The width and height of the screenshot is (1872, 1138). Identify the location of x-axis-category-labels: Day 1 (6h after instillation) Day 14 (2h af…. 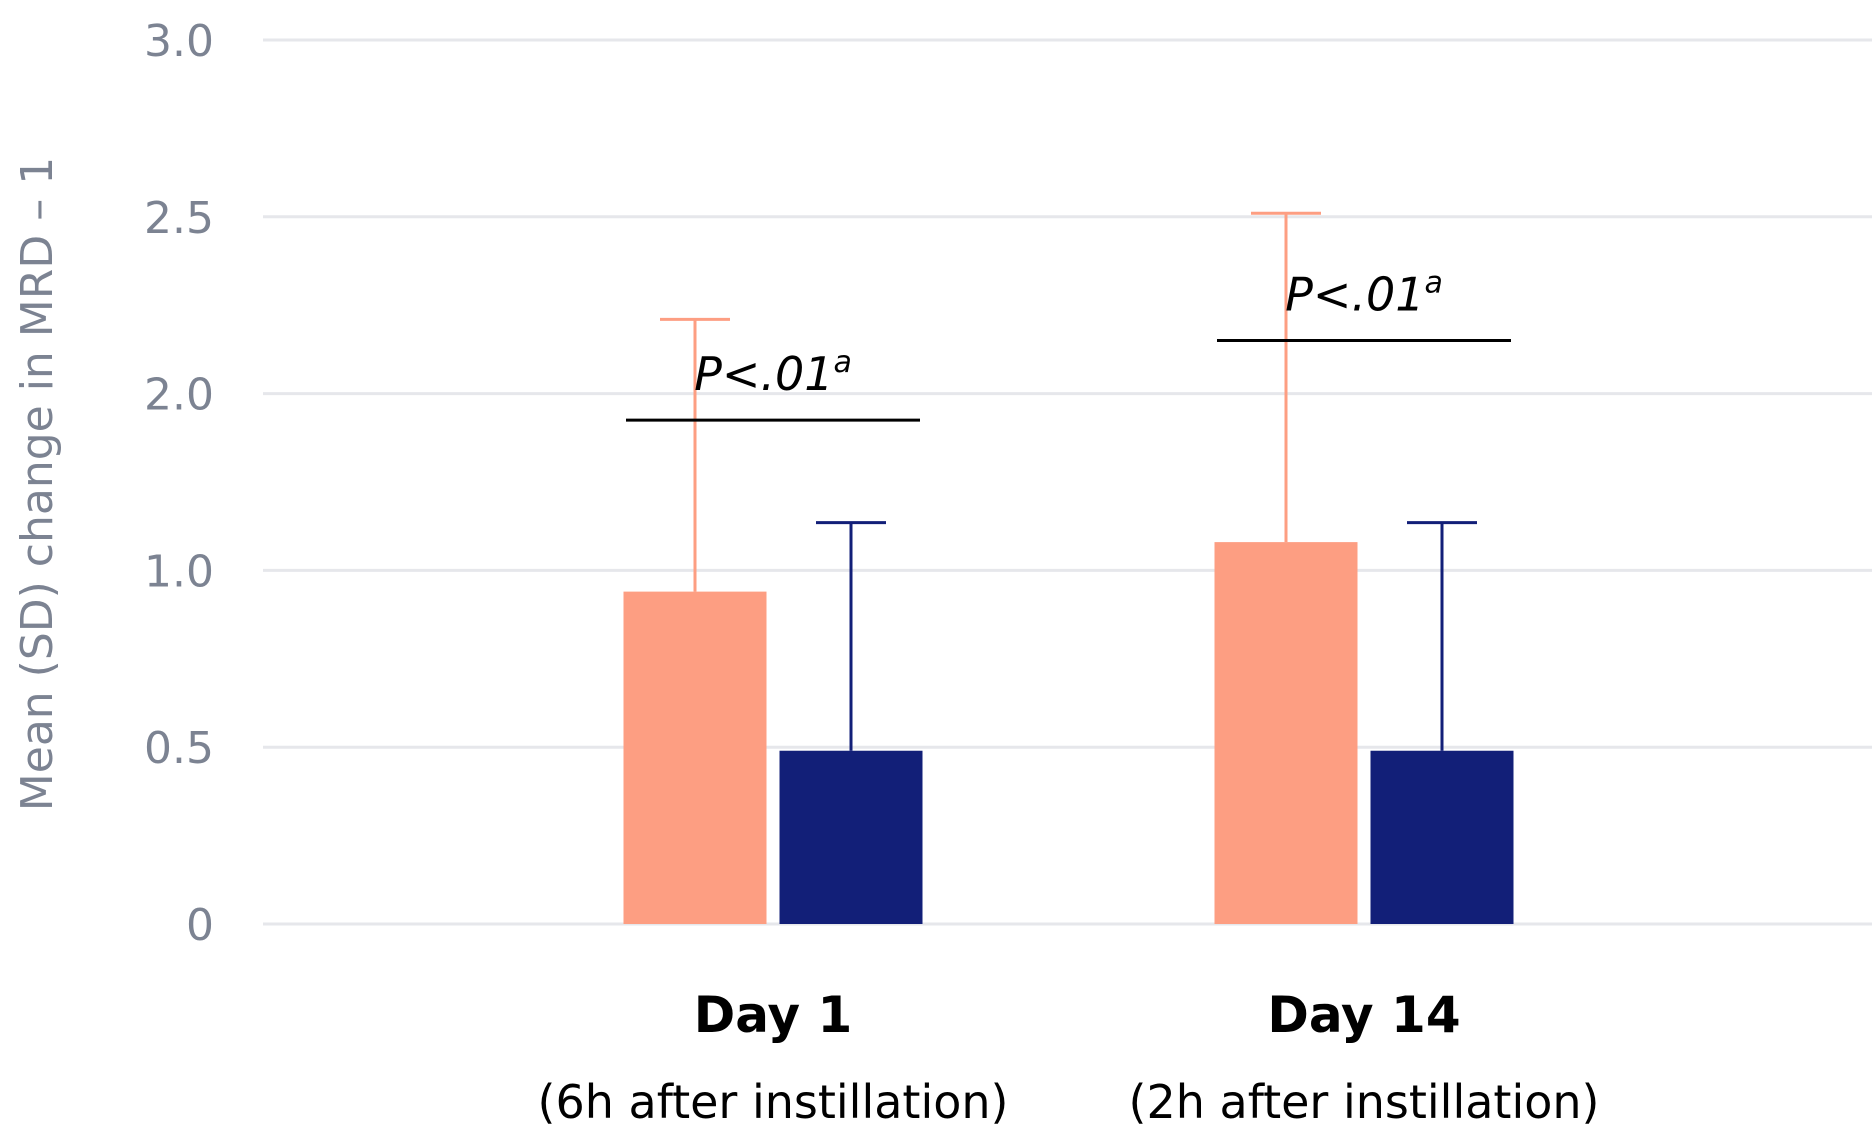
(1069, 1057).